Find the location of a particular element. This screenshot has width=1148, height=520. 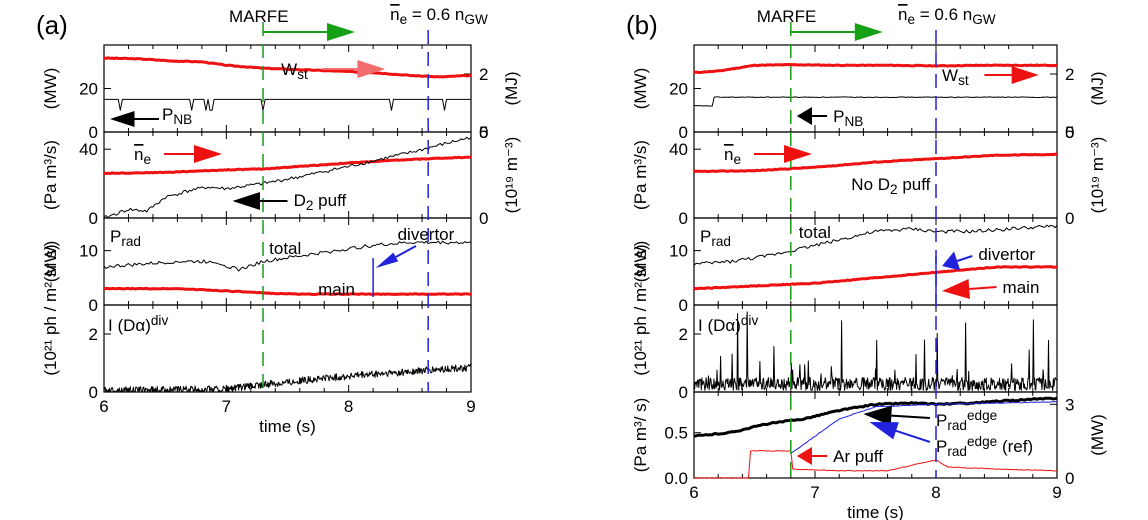

subplot-a4: 0 2 (10²¹ ph / m² sr s) is located at coordinates (256, 323).